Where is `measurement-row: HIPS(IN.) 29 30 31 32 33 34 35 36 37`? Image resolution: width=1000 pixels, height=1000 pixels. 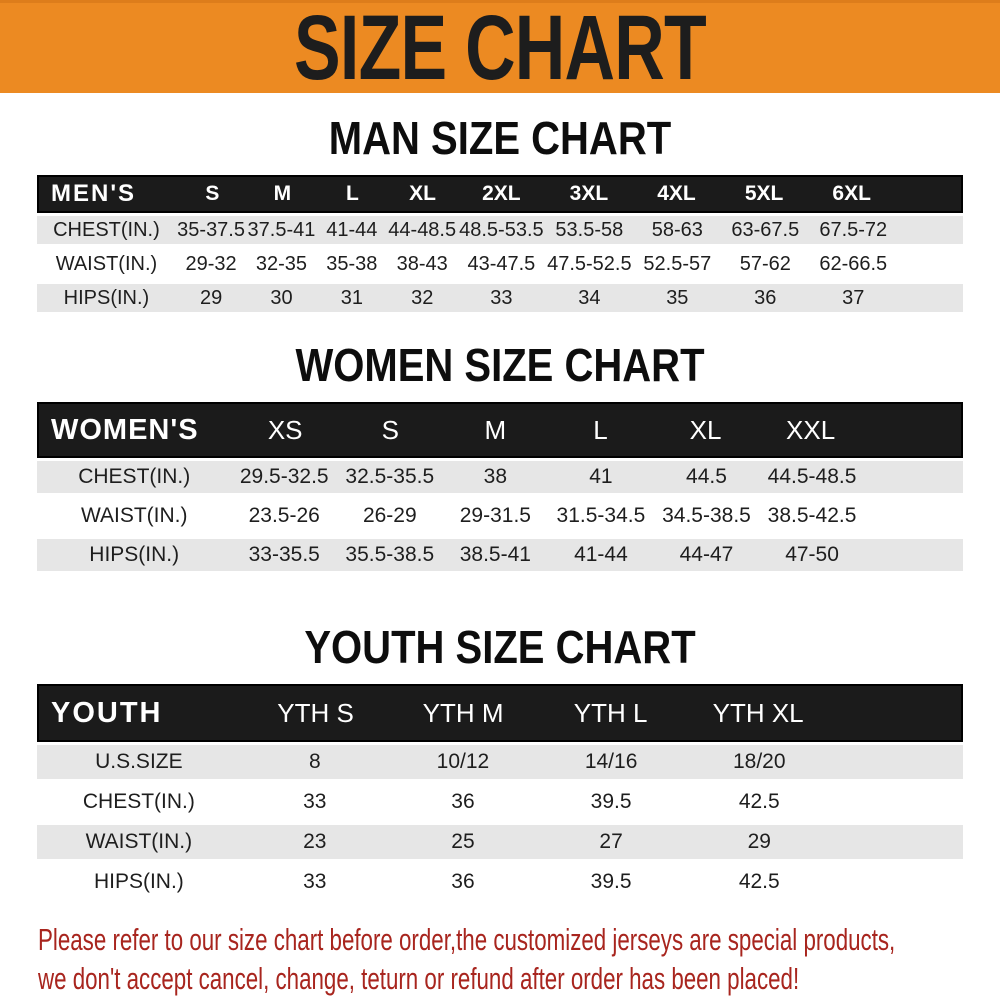
measurement-row: HIPS(IN.) 29 30 31 32 33 34 35 36 37 is located at coordinates (500, 298).